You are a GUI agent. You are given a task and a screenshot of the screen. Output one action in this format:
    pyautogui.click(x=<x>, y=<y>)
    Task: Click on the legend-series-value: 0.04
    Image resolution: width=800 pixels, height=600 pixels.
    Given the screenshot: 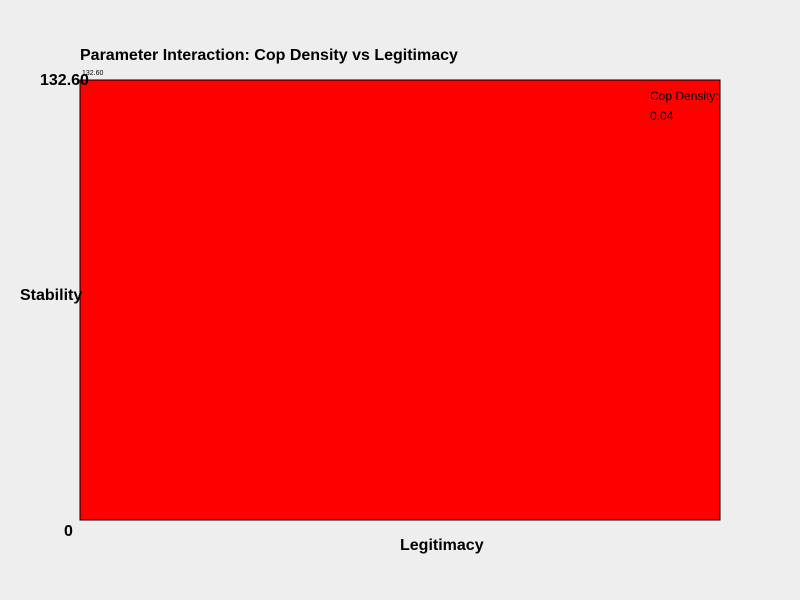 What is the action you would take?
    pyautogui.click(x=662, y=116)
    